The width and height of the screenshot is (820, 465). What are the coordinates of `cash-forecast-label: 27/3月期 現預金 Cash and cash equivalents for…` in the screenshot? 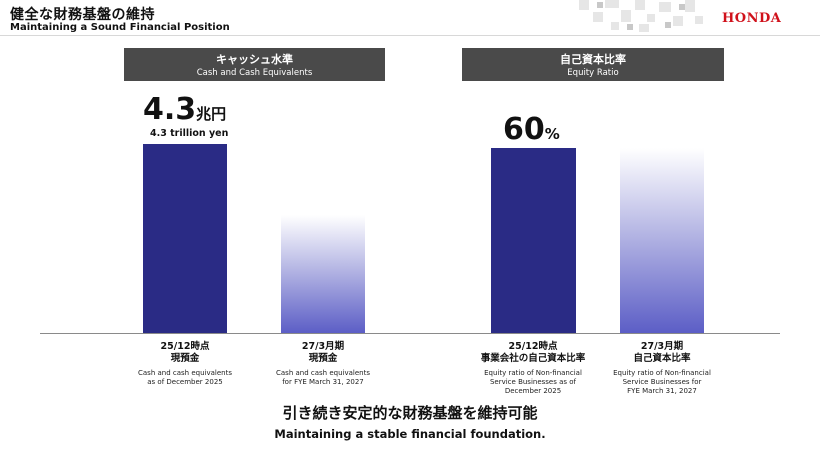 It's located at (323, 363).